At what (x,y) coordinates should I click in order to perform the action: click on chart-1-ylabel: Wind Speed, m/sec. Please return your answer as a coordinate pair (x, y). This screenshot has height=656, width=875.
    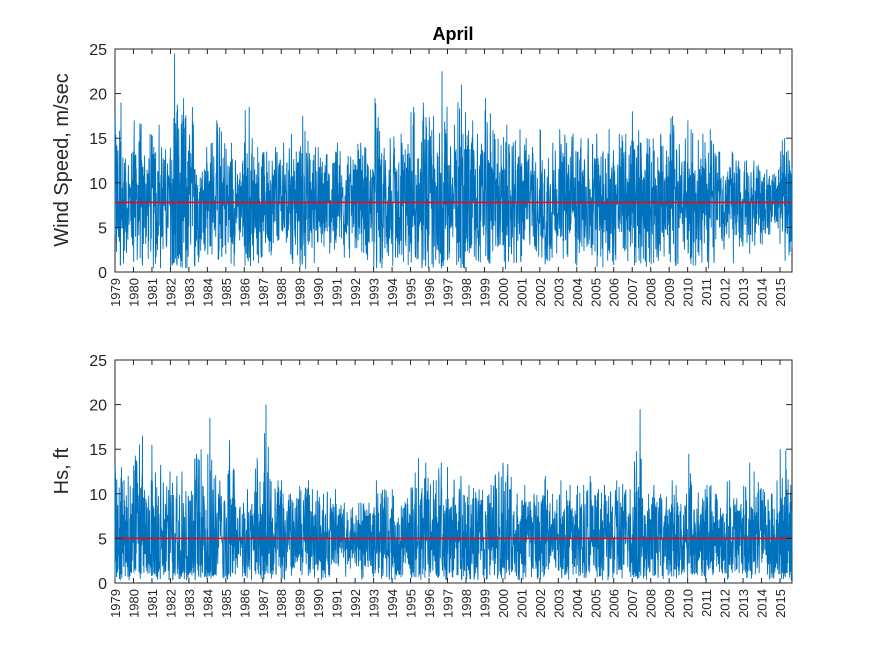
    Looking at the image, I should click on (62, 159).